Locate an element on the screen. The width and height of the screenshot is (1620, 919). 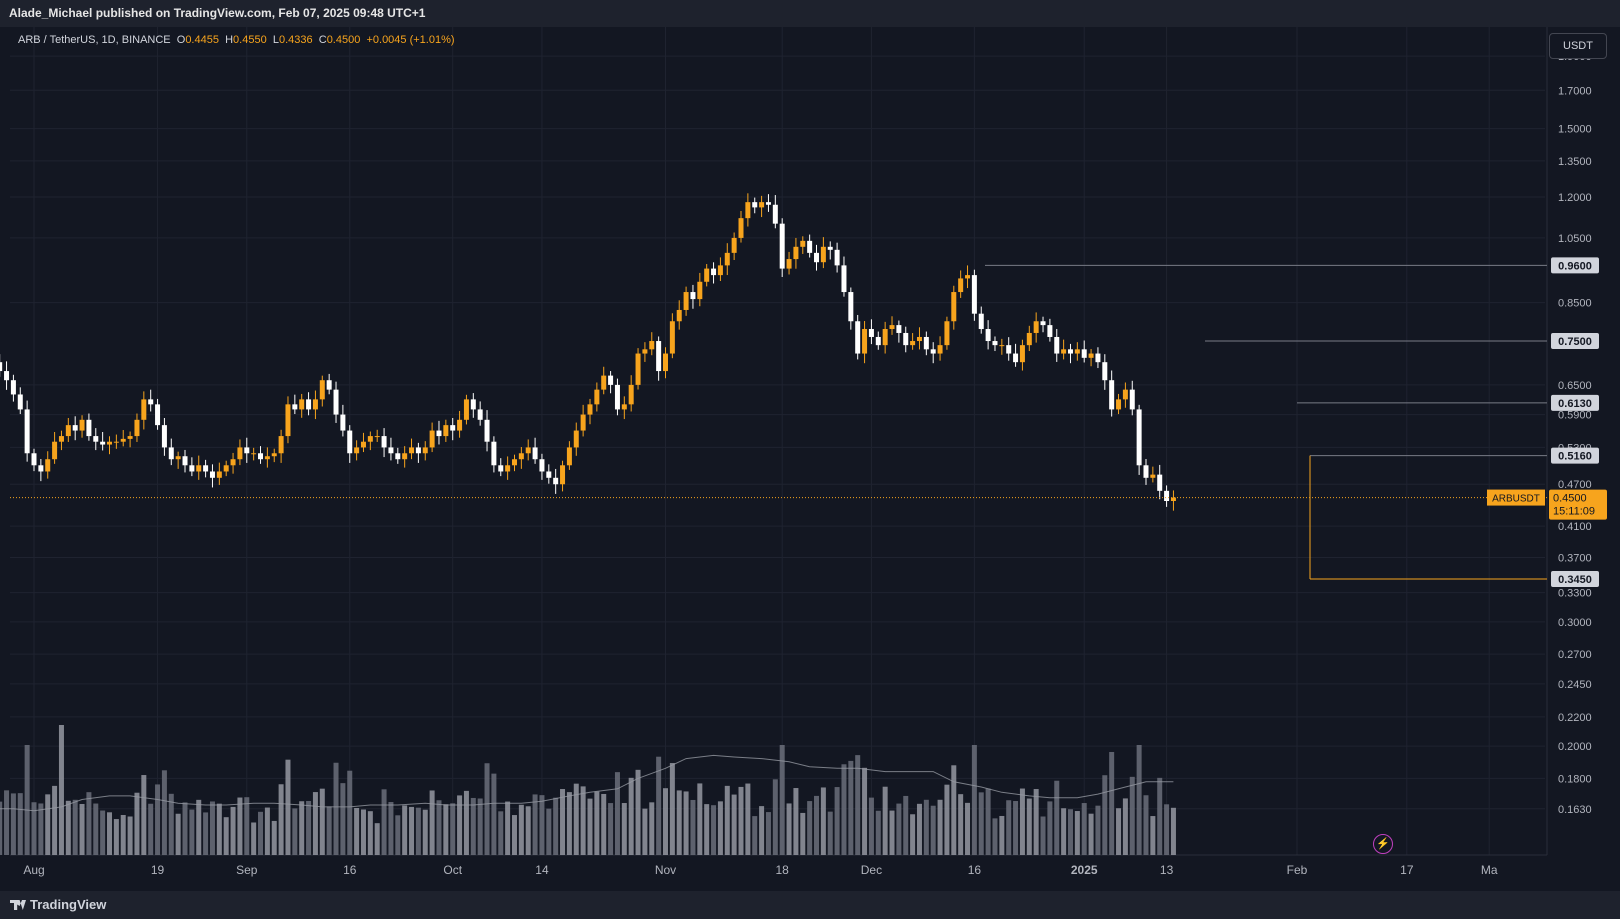
x-tick-label: Dec is located at coordinates (871, 870).